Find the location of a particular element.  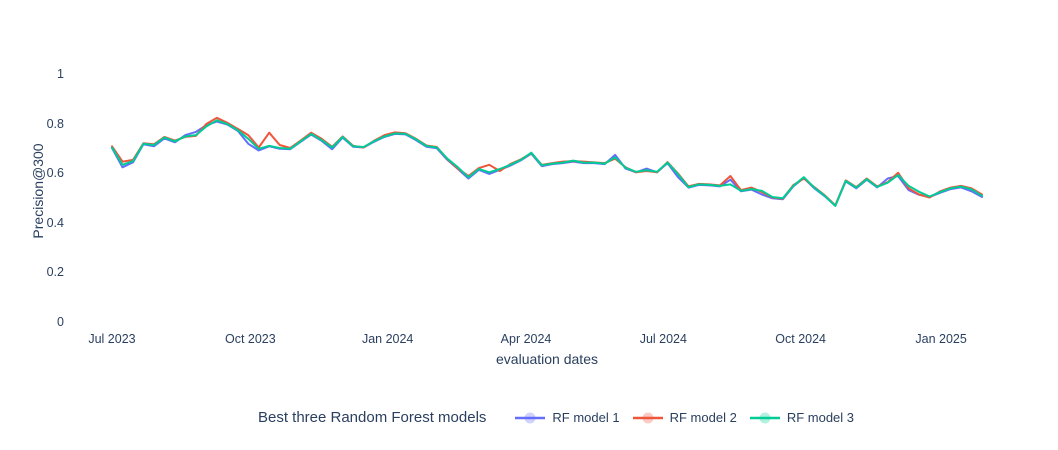

x-tick-label: Oct 2023 is located at coordinates (250, 339).